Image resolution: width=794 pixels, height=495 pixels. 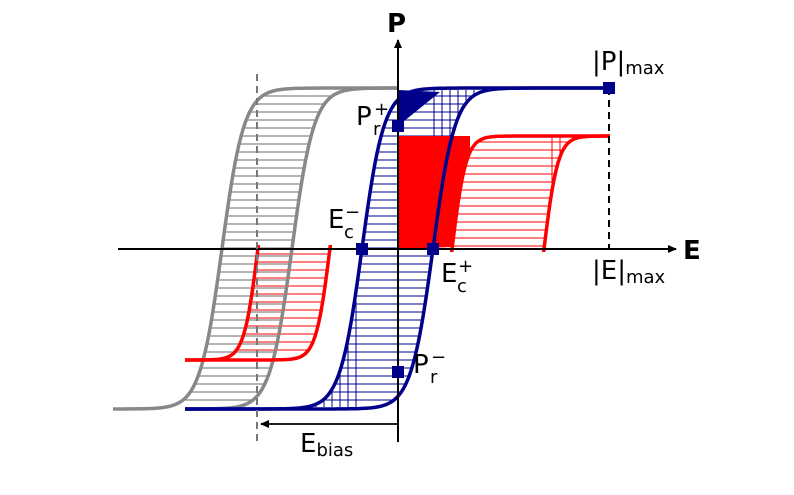 What do you see at coordinates (362, 249) in the screenshot?
I see `ec-minus-marker` at bounding box center [362, 249].